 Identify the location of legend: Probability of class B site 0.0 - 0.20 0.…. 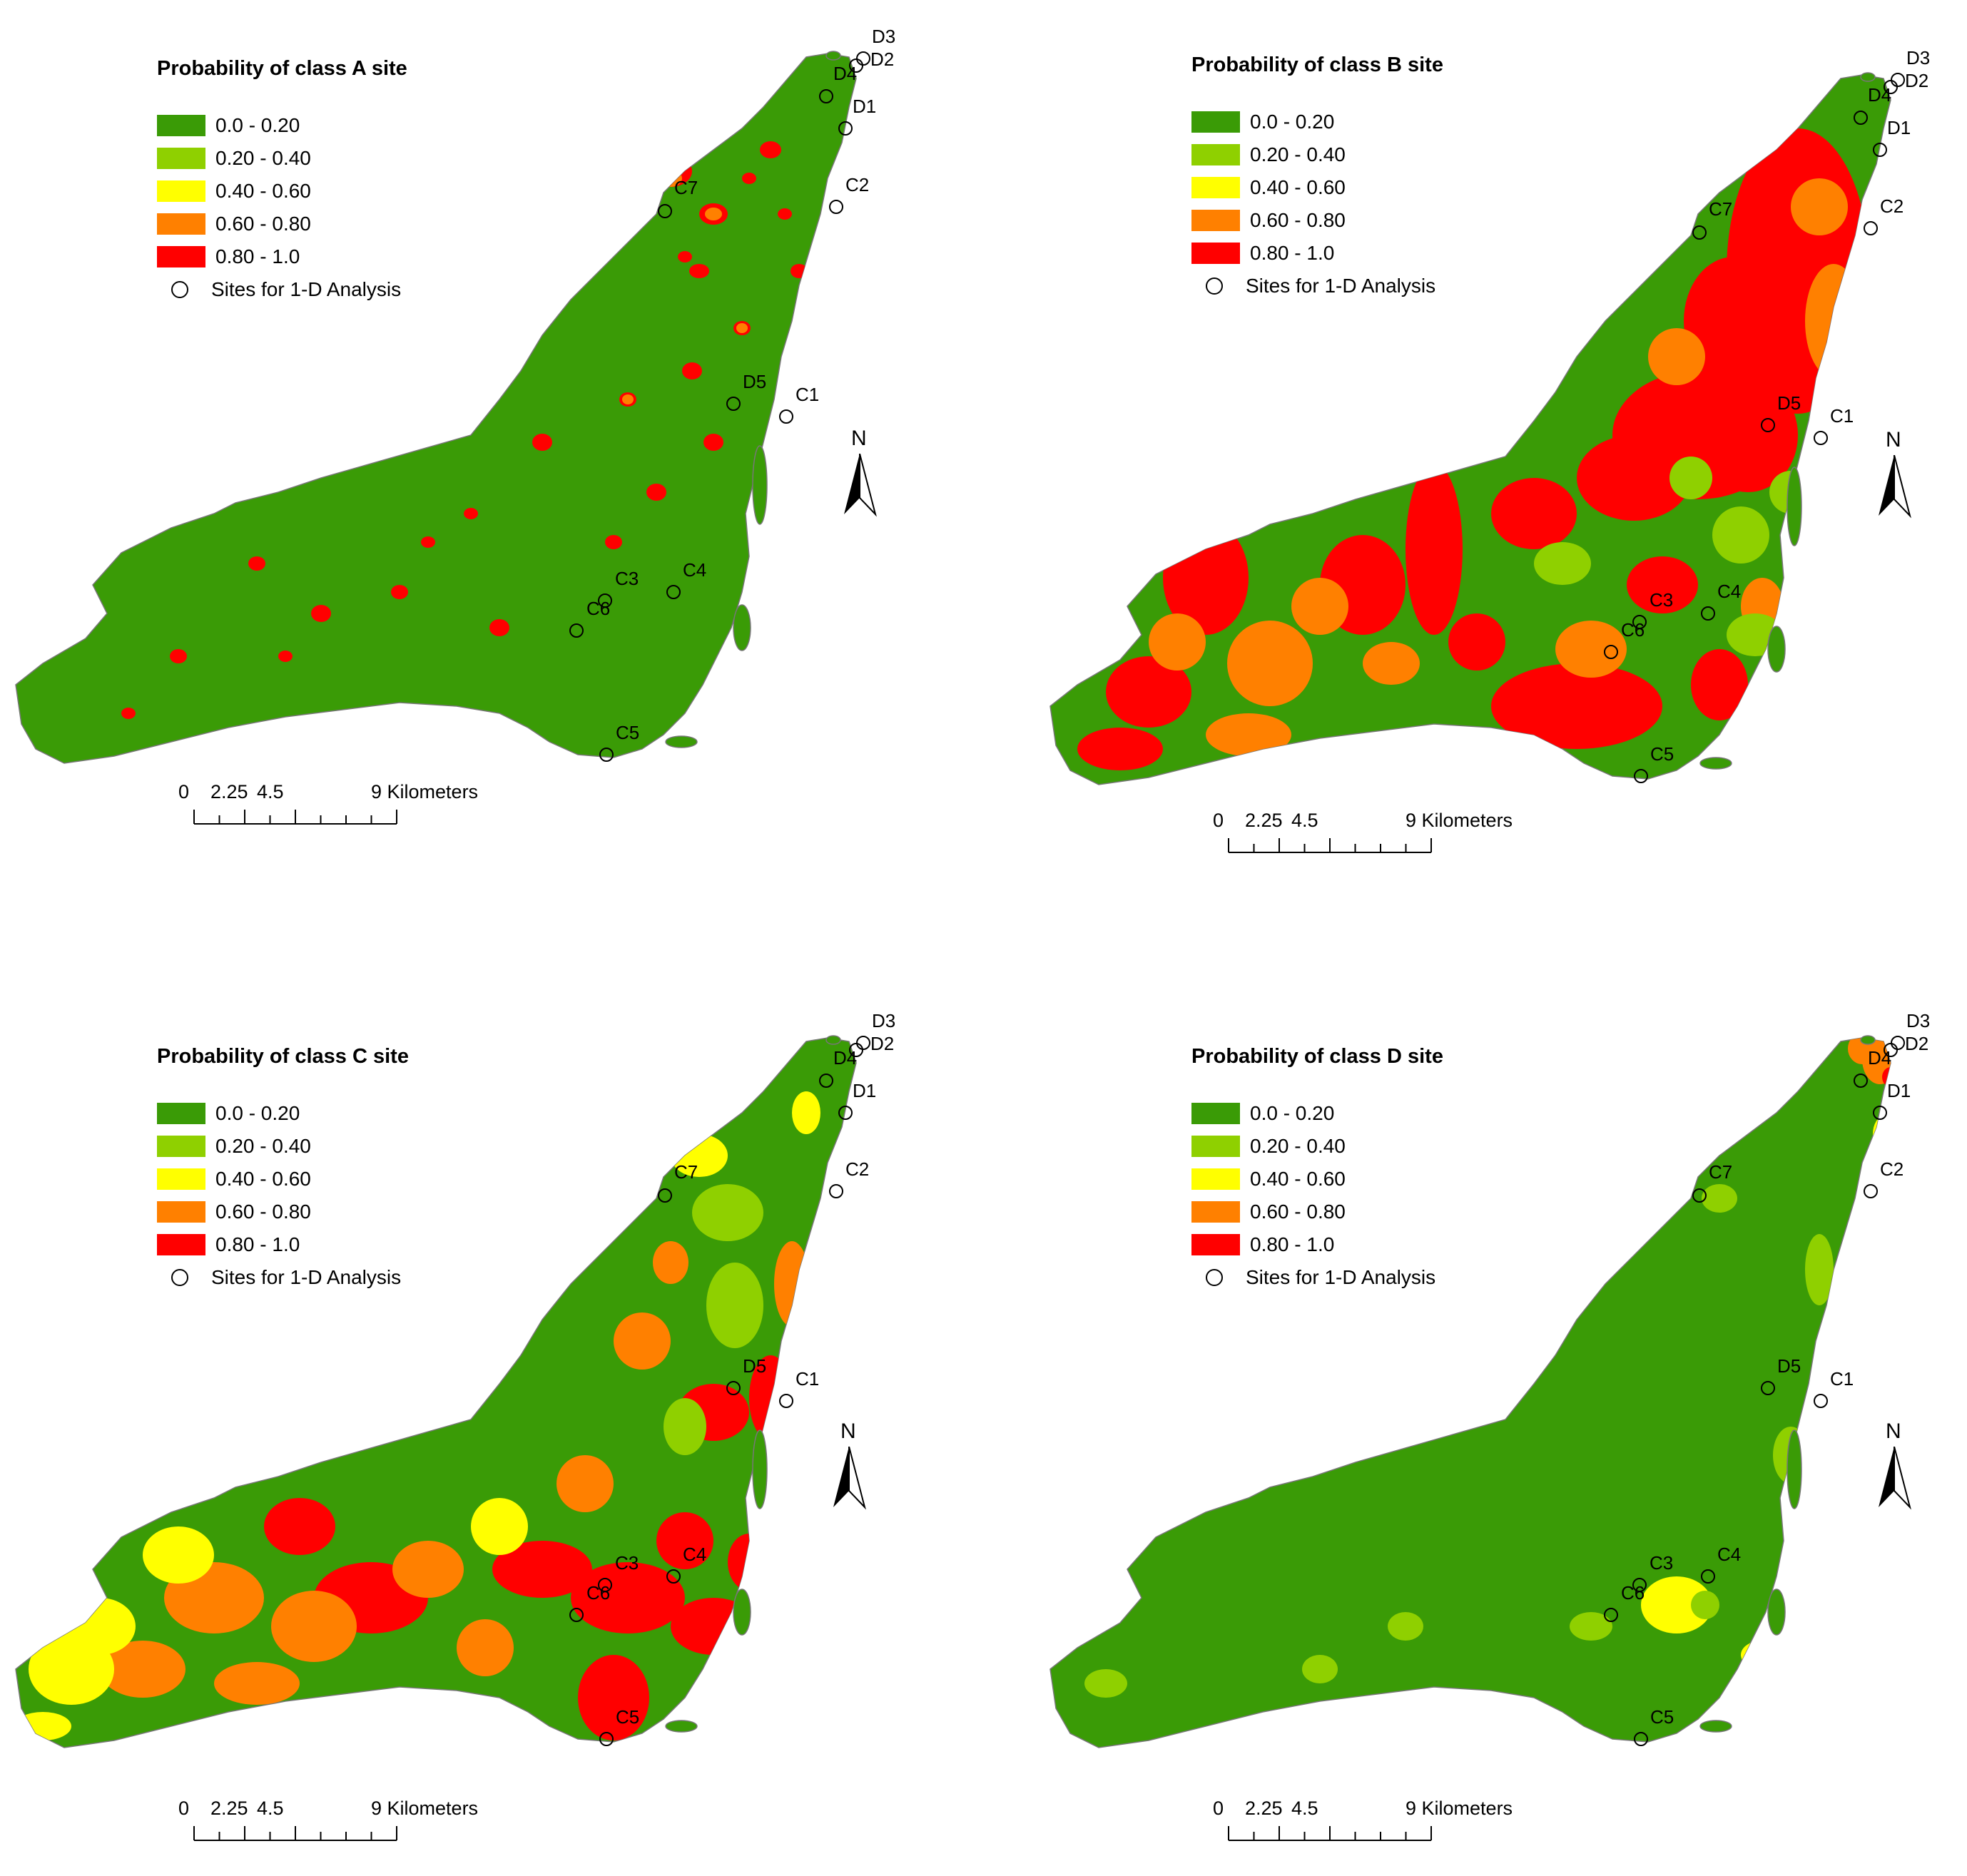
(1317, 177).